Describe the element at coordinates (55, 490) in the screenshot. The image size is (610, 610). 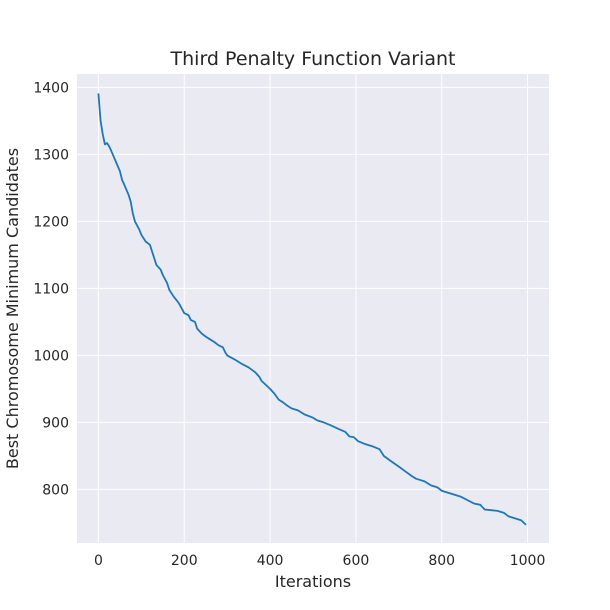
I see `y-tick-label: 800` at that location.